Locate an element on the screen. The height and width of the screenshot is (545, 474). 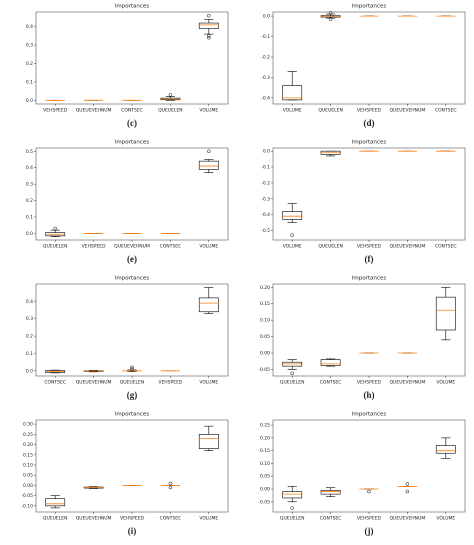
y-tick-label: 0.30 is located at coordinates (28, 425).